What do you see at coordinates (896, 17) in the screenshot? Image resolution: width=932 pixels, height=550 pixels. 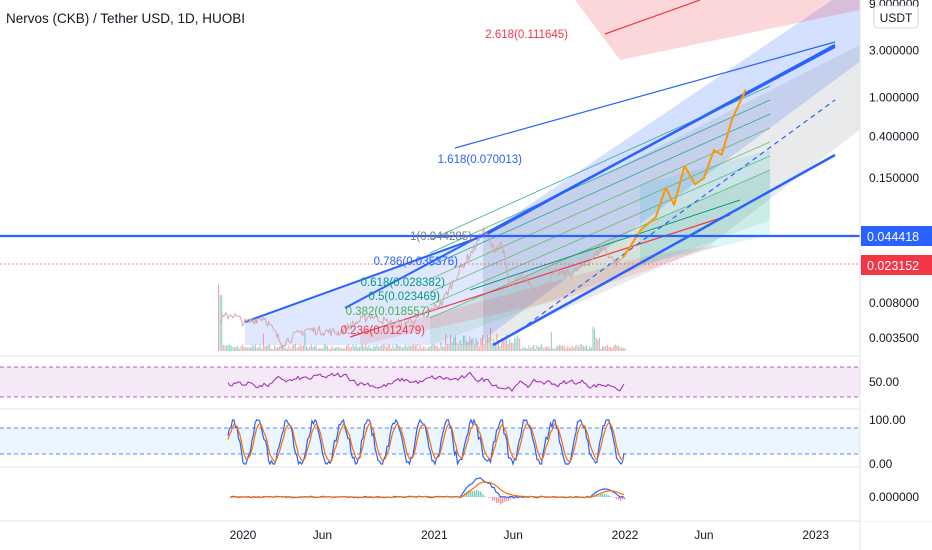 I see `currency-badge` at bounding box center [896, 17].